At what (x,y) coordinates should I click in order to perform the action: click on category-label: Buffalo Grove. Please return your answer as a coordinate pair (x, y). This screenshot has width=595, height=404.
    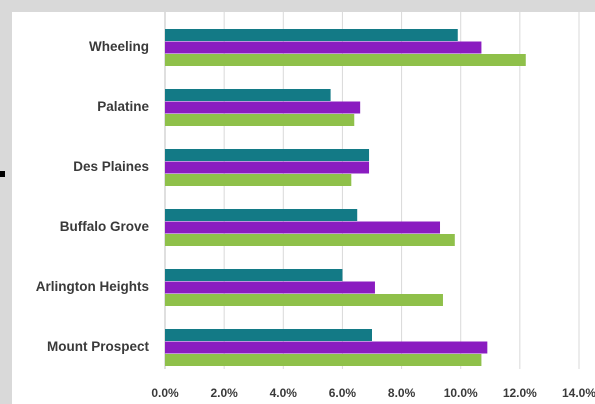
    Looking at the image, I should click on (105, 226).